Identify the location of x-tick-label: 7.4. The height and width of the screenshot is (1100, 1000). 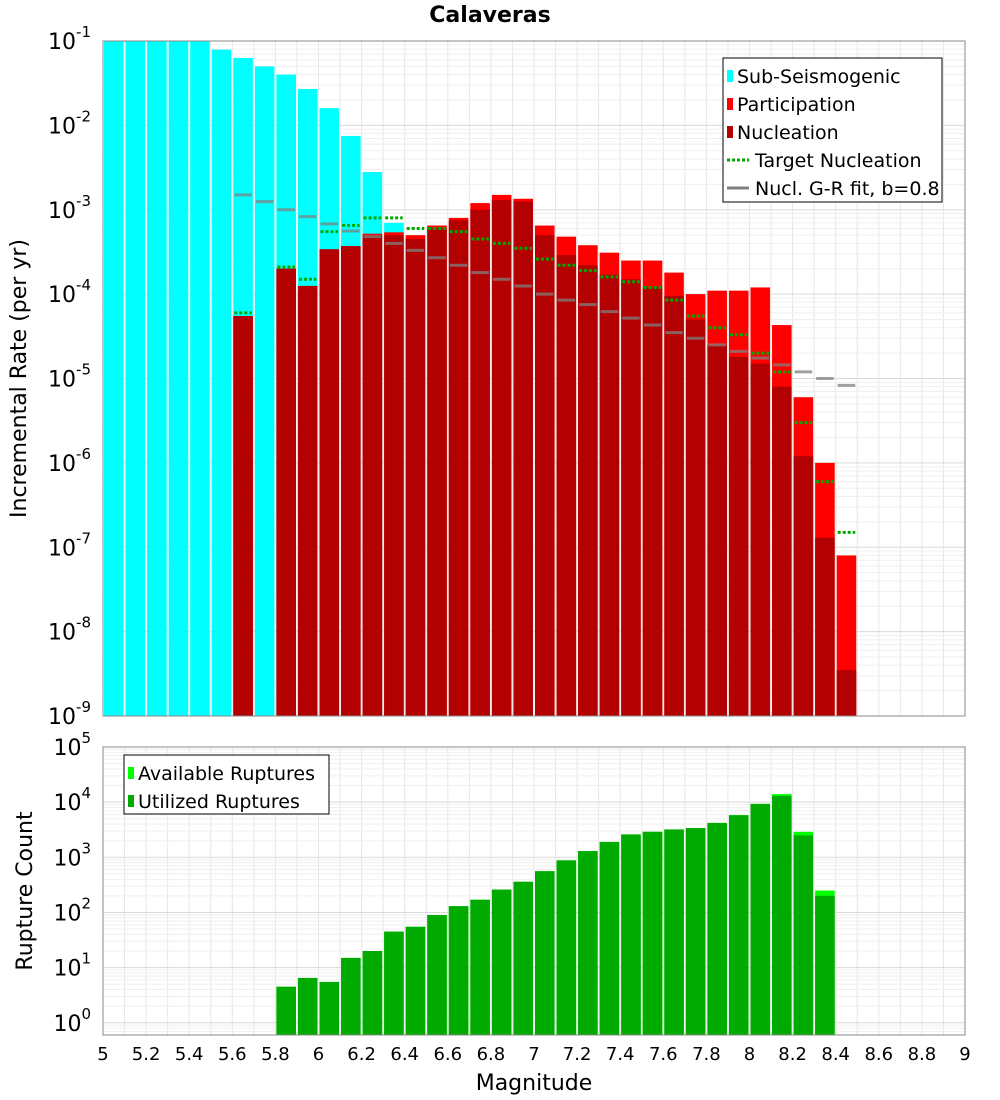
(620, 1054).